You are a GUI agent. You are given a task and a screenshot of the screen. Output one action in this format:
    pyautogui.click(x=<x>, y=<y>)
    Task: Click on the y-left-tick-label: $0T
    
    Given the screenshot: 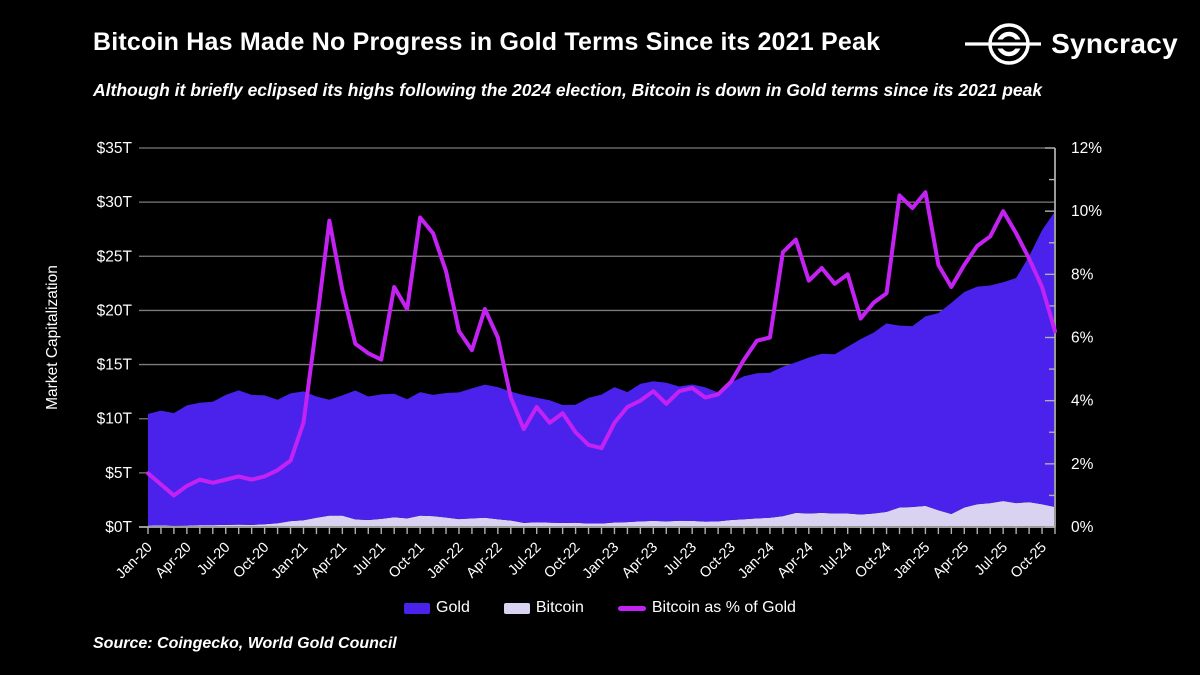 What is the action you would take?
    pyautogui.click(x=118, y=527)
    